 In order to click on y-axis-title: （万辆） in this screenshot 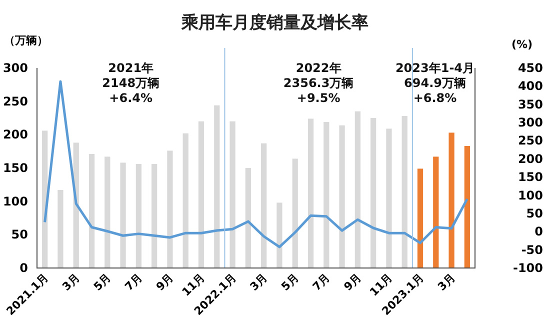, I will do `click(26, 40)`.